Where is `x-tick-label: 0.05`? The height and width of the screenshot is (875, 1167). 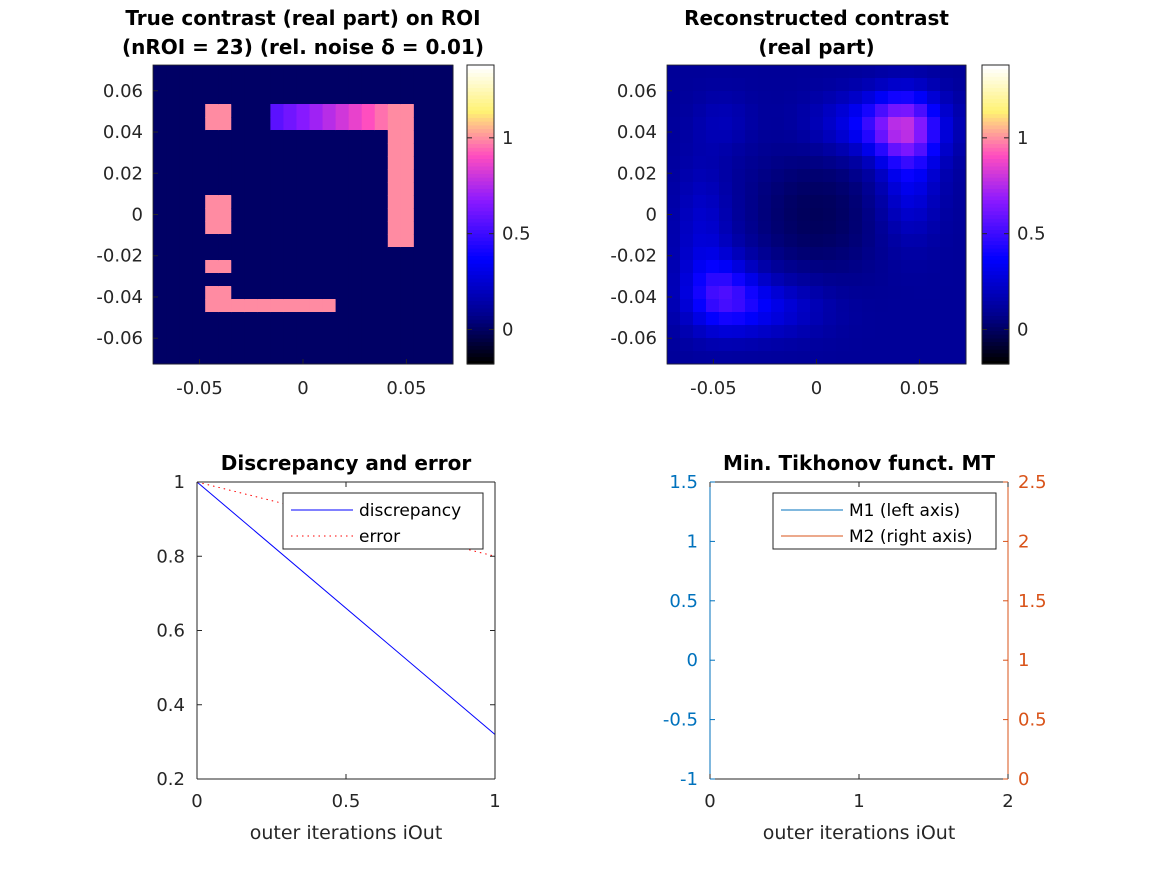 x-tick-label: 0.05 is located at coordinates (406, 388).